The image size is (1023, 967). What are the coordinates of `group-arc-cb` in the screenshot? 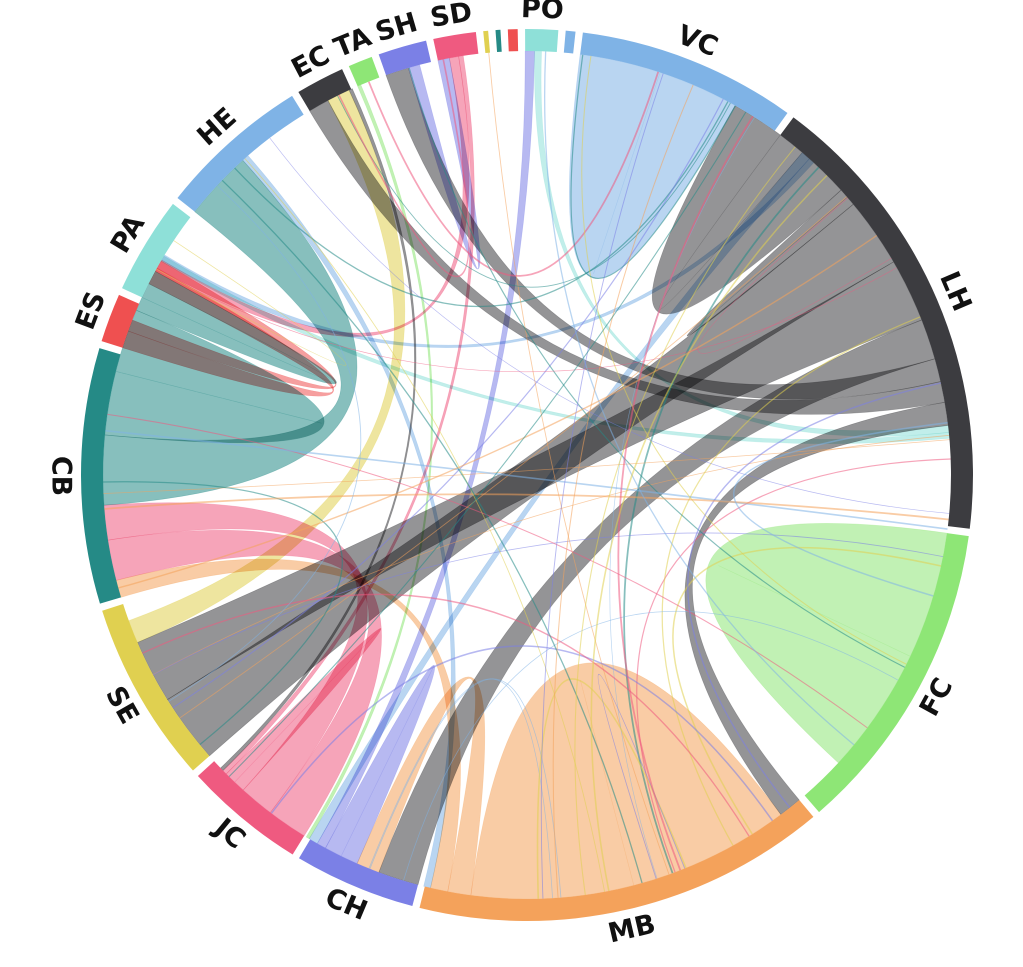 It's located at (101, 476).